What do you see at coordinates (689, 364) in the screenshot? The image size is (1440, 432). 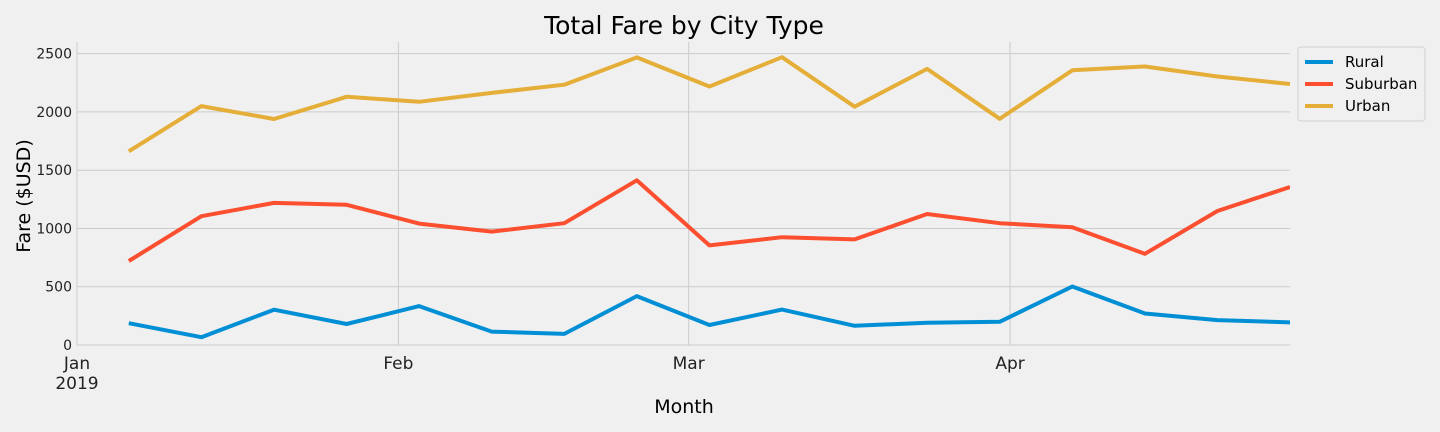 I see `x-tick-label: Mar` at bounding box center [689, 364].